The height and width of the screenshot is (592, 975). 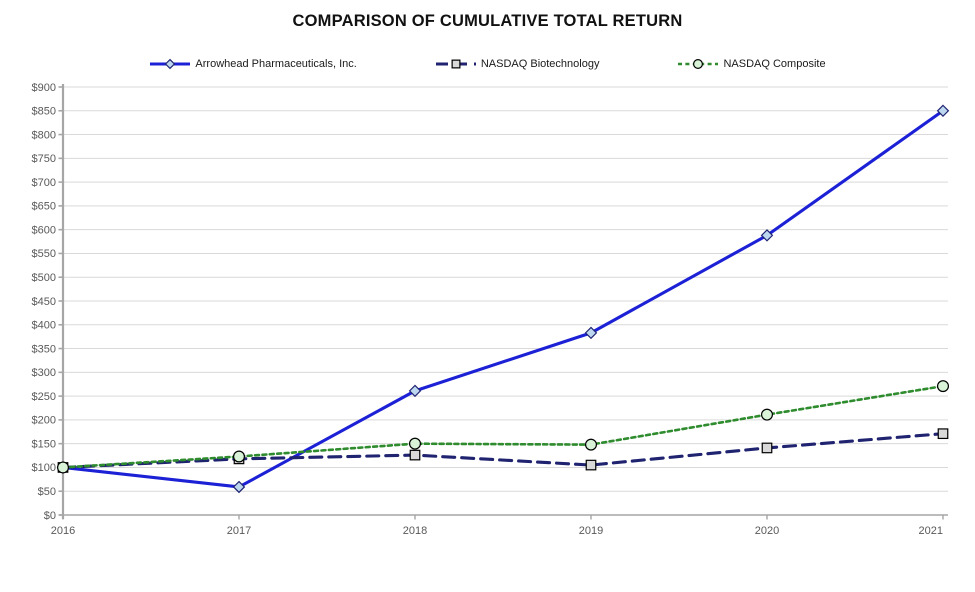 What do you see at coordinates (44, 135) in the screenshot?
I see `y-axis-label: $800` at bounding box center [44, 135].